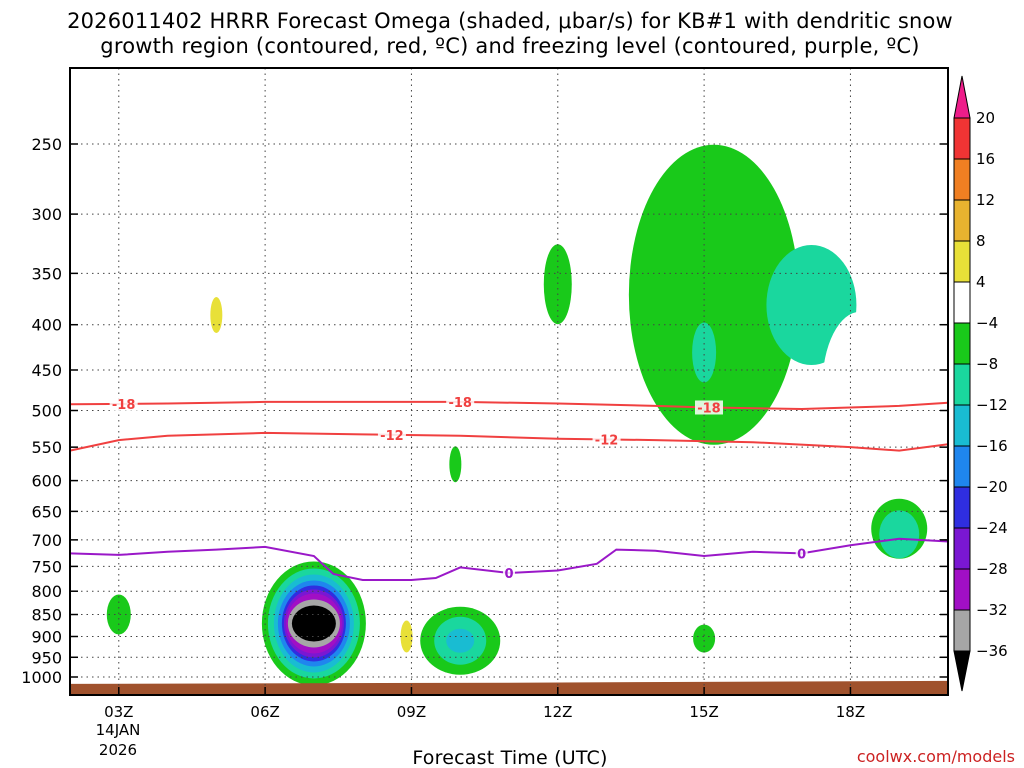 The width and height of the screenshot is (1024, 768). What do you see at coordinates (985, 118) in the screenshot?
I see `colorbar-label: 20` at bounding box center [985, 118].